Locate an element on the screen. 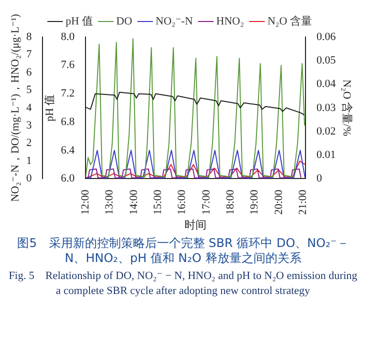 The image size is (366, 339). y3-tick-label: 0.03 is located at coordinates (326, 108).